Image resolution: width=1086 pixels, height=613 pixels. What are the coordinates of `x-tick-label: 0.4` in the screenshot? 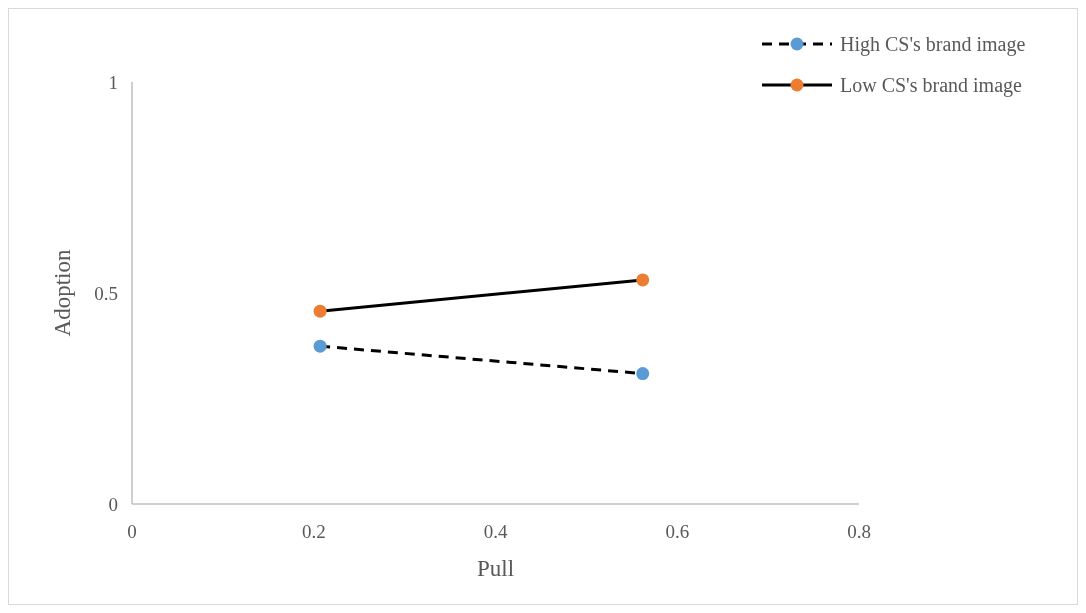 It's located at (495, 531).